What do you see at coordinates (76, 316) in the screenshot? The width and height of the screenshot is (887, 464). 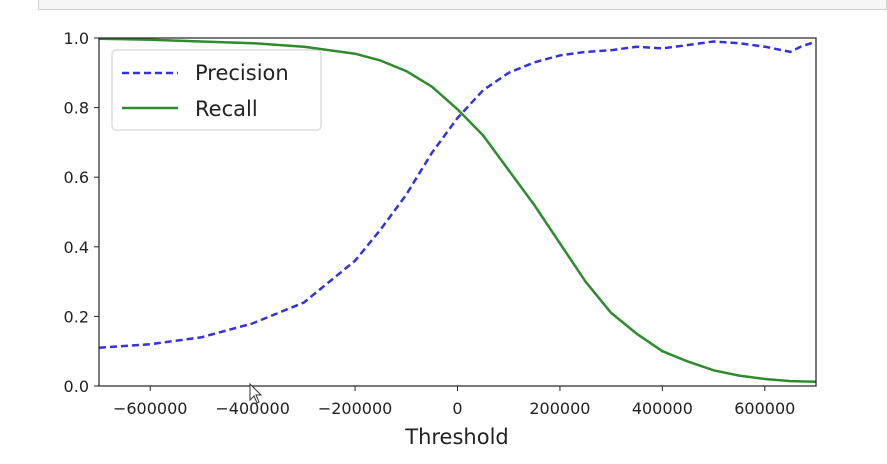 I see `y-tick-label: 0.2` at bounding box center [76, 316].